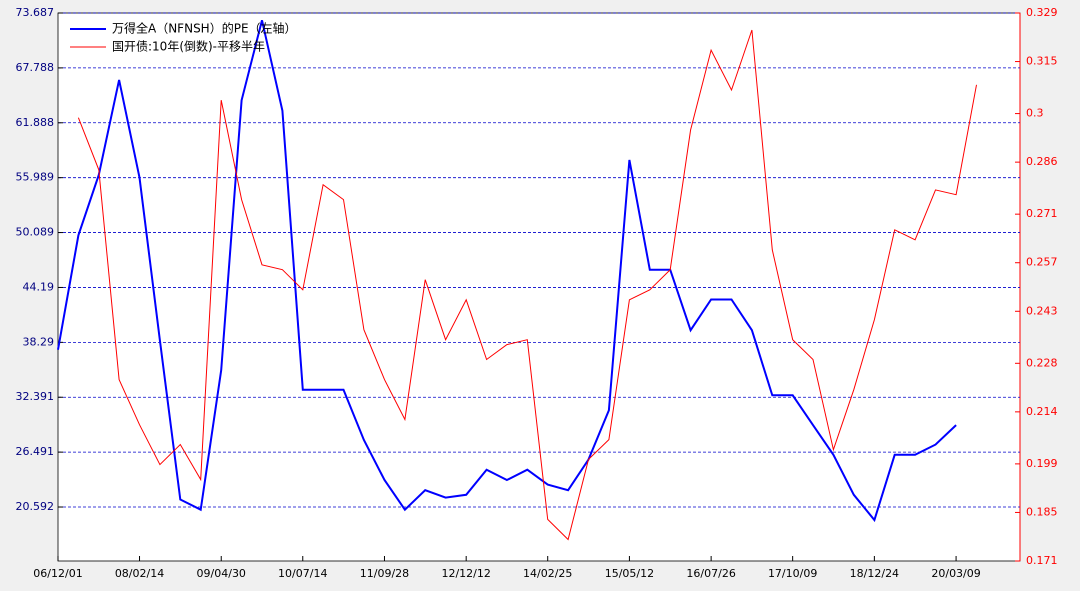 This screenshot has width=1080, height=591. What do you see at coordinates (629, 573) in the screenshot?
I see `x-tick-label: 15/05/12` at bounding box center [629, 573].